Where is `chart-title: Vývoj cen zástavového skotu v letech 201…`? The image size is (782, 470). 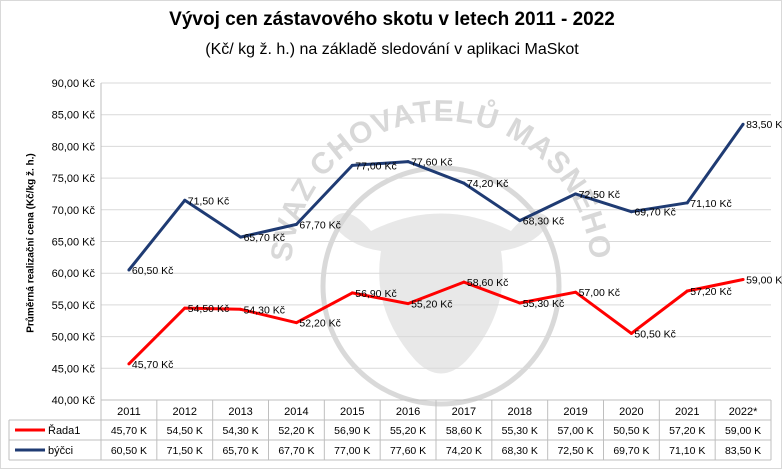 chart-title: Vývoj cen zástavového skotu v letech 201… is located at coordinates (392, 19).